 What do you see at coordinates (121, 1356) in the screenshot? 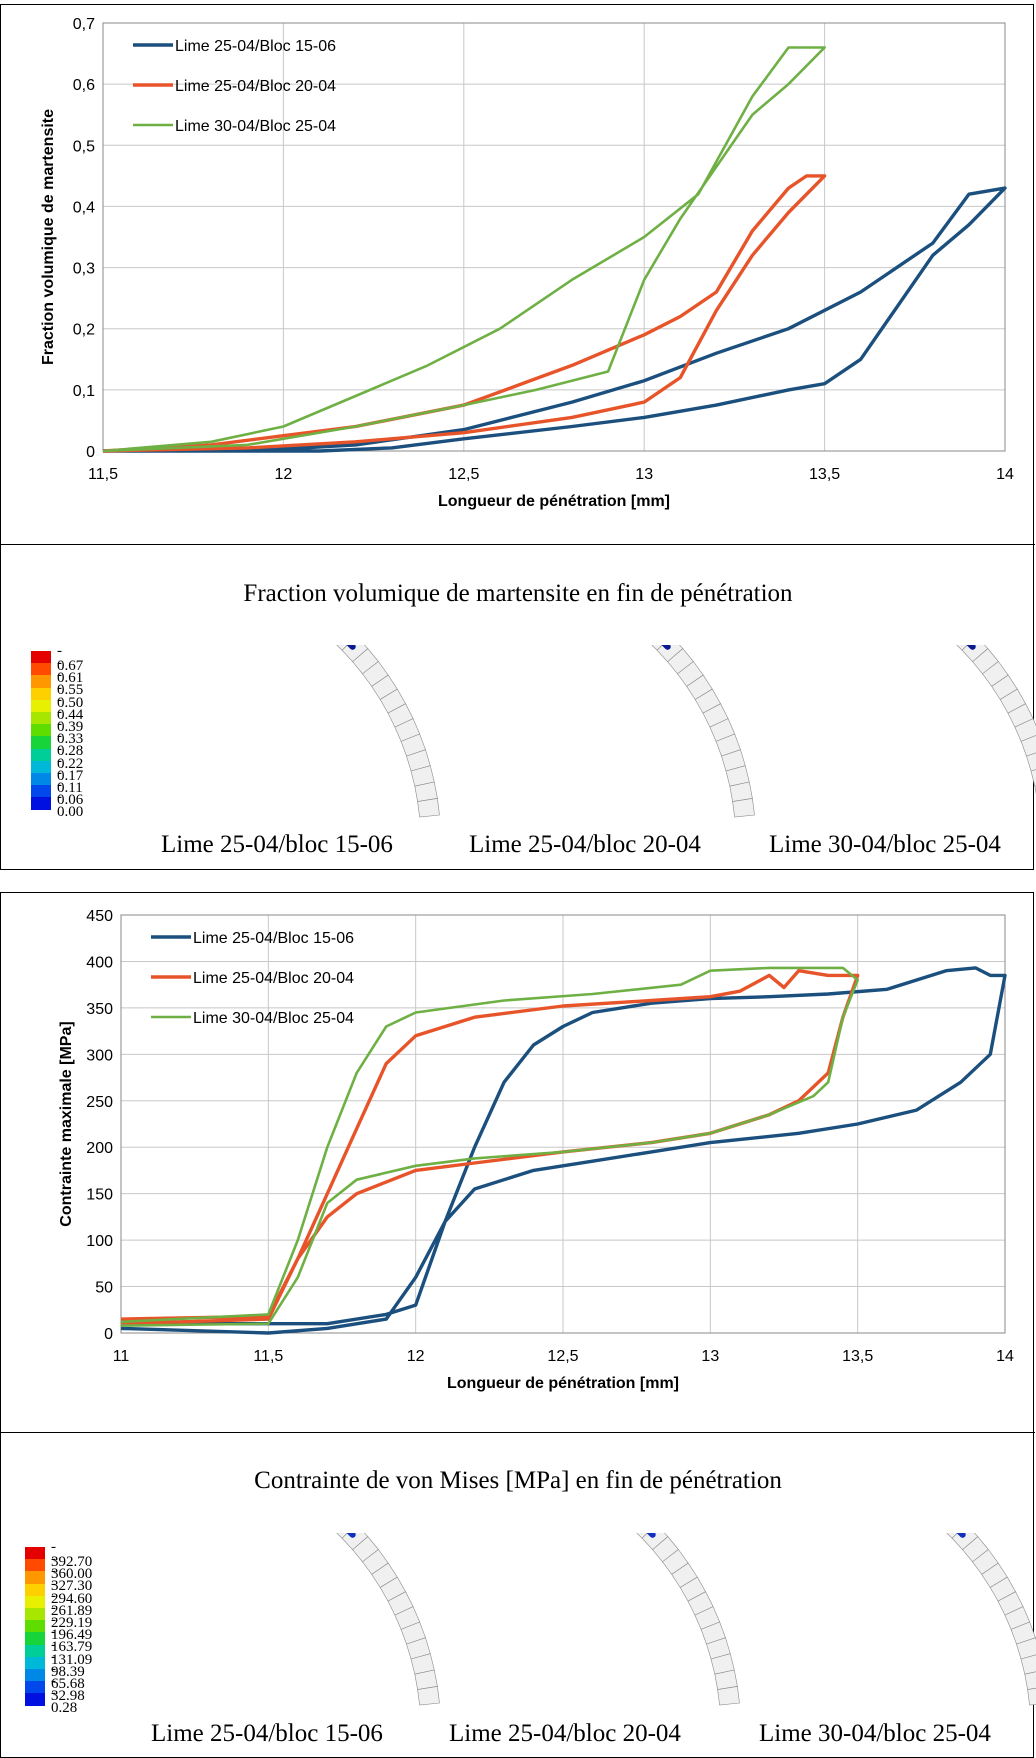
I see `stress-xtick-label: 11` at bounding box center [121, 1356].